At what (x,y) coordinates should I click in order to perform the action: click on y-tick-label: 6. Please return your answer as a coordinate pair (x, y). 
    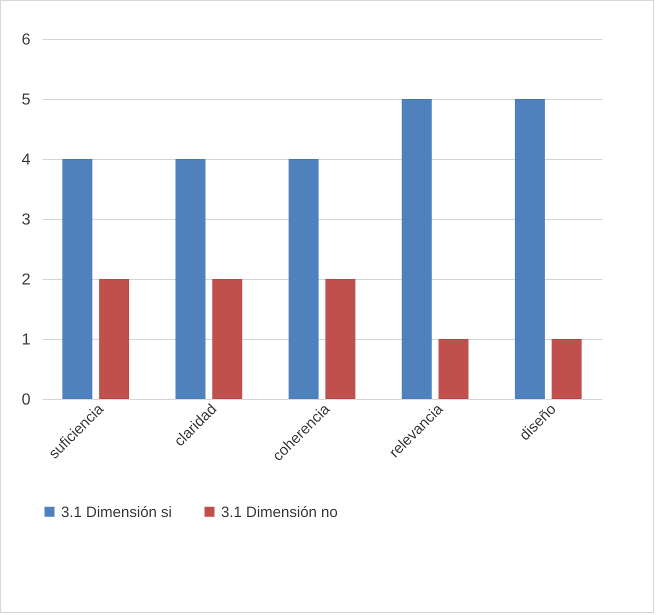
    Looking at the image, I should click on (26, 40).